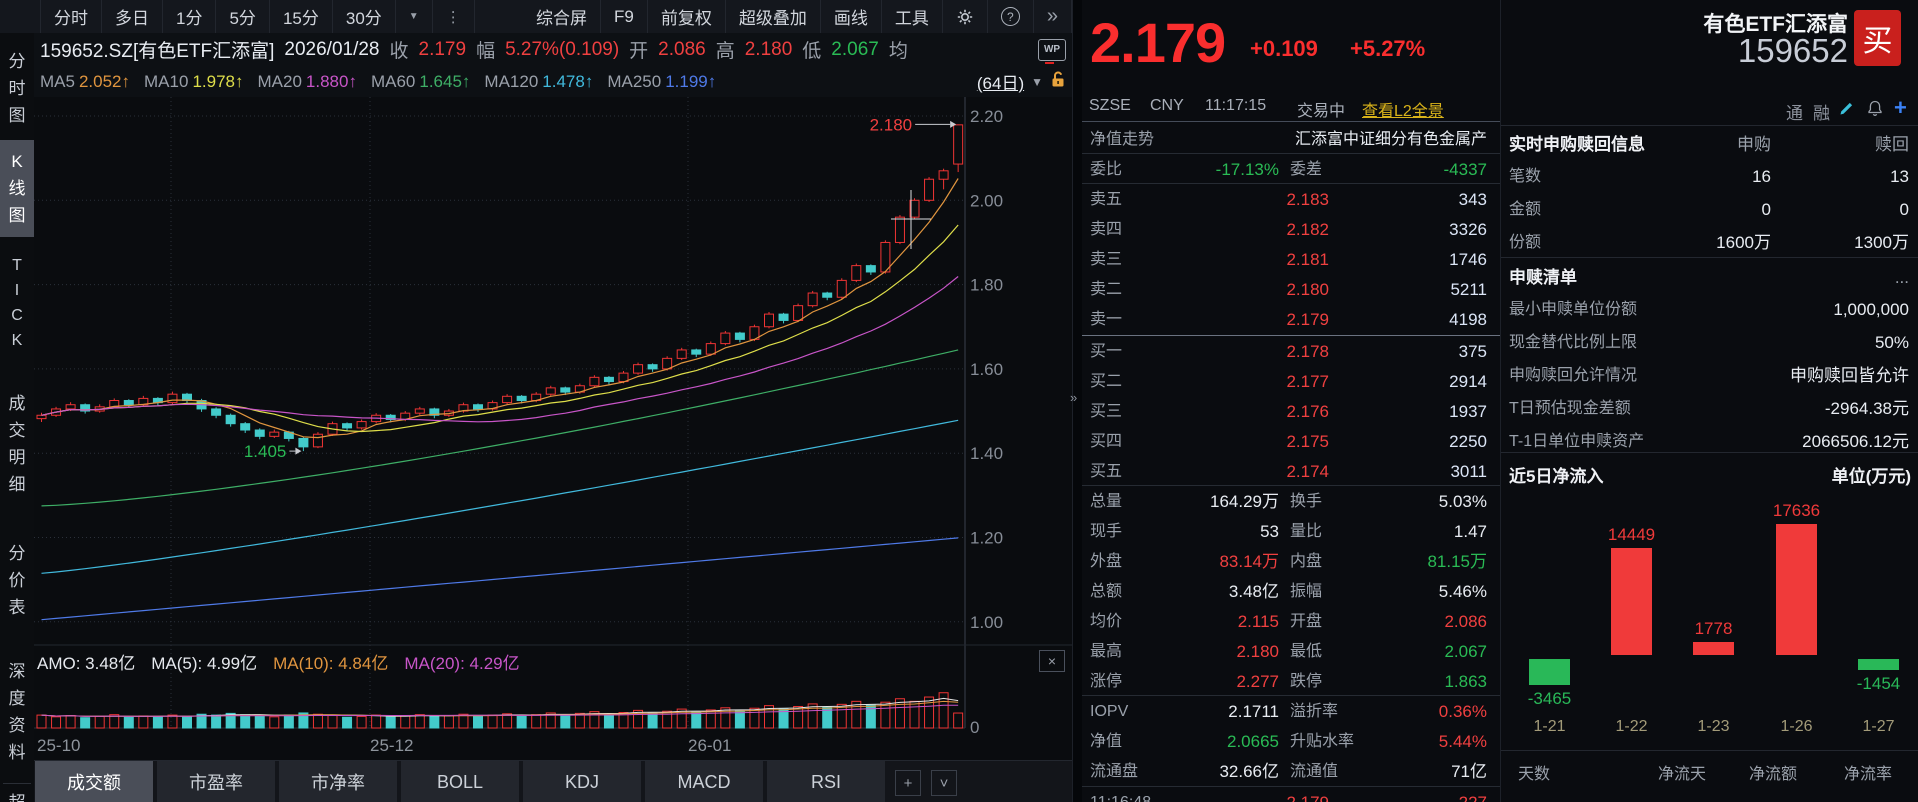 The height and width of the screenshot is (802, 1918). What do you see at coordinates (1109, 711) in the screenshot?
I see `stat-label: IOPV` at bounding box center [1109, 711].